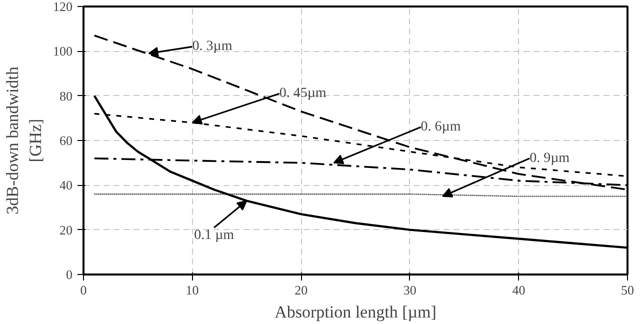 Image resolution: width=641 pixels, height=324 pixels. What do you see at coordinates (519, 290) in the screenshot?
I see `x-tick-label: 40` at bounding box center [519, 290].